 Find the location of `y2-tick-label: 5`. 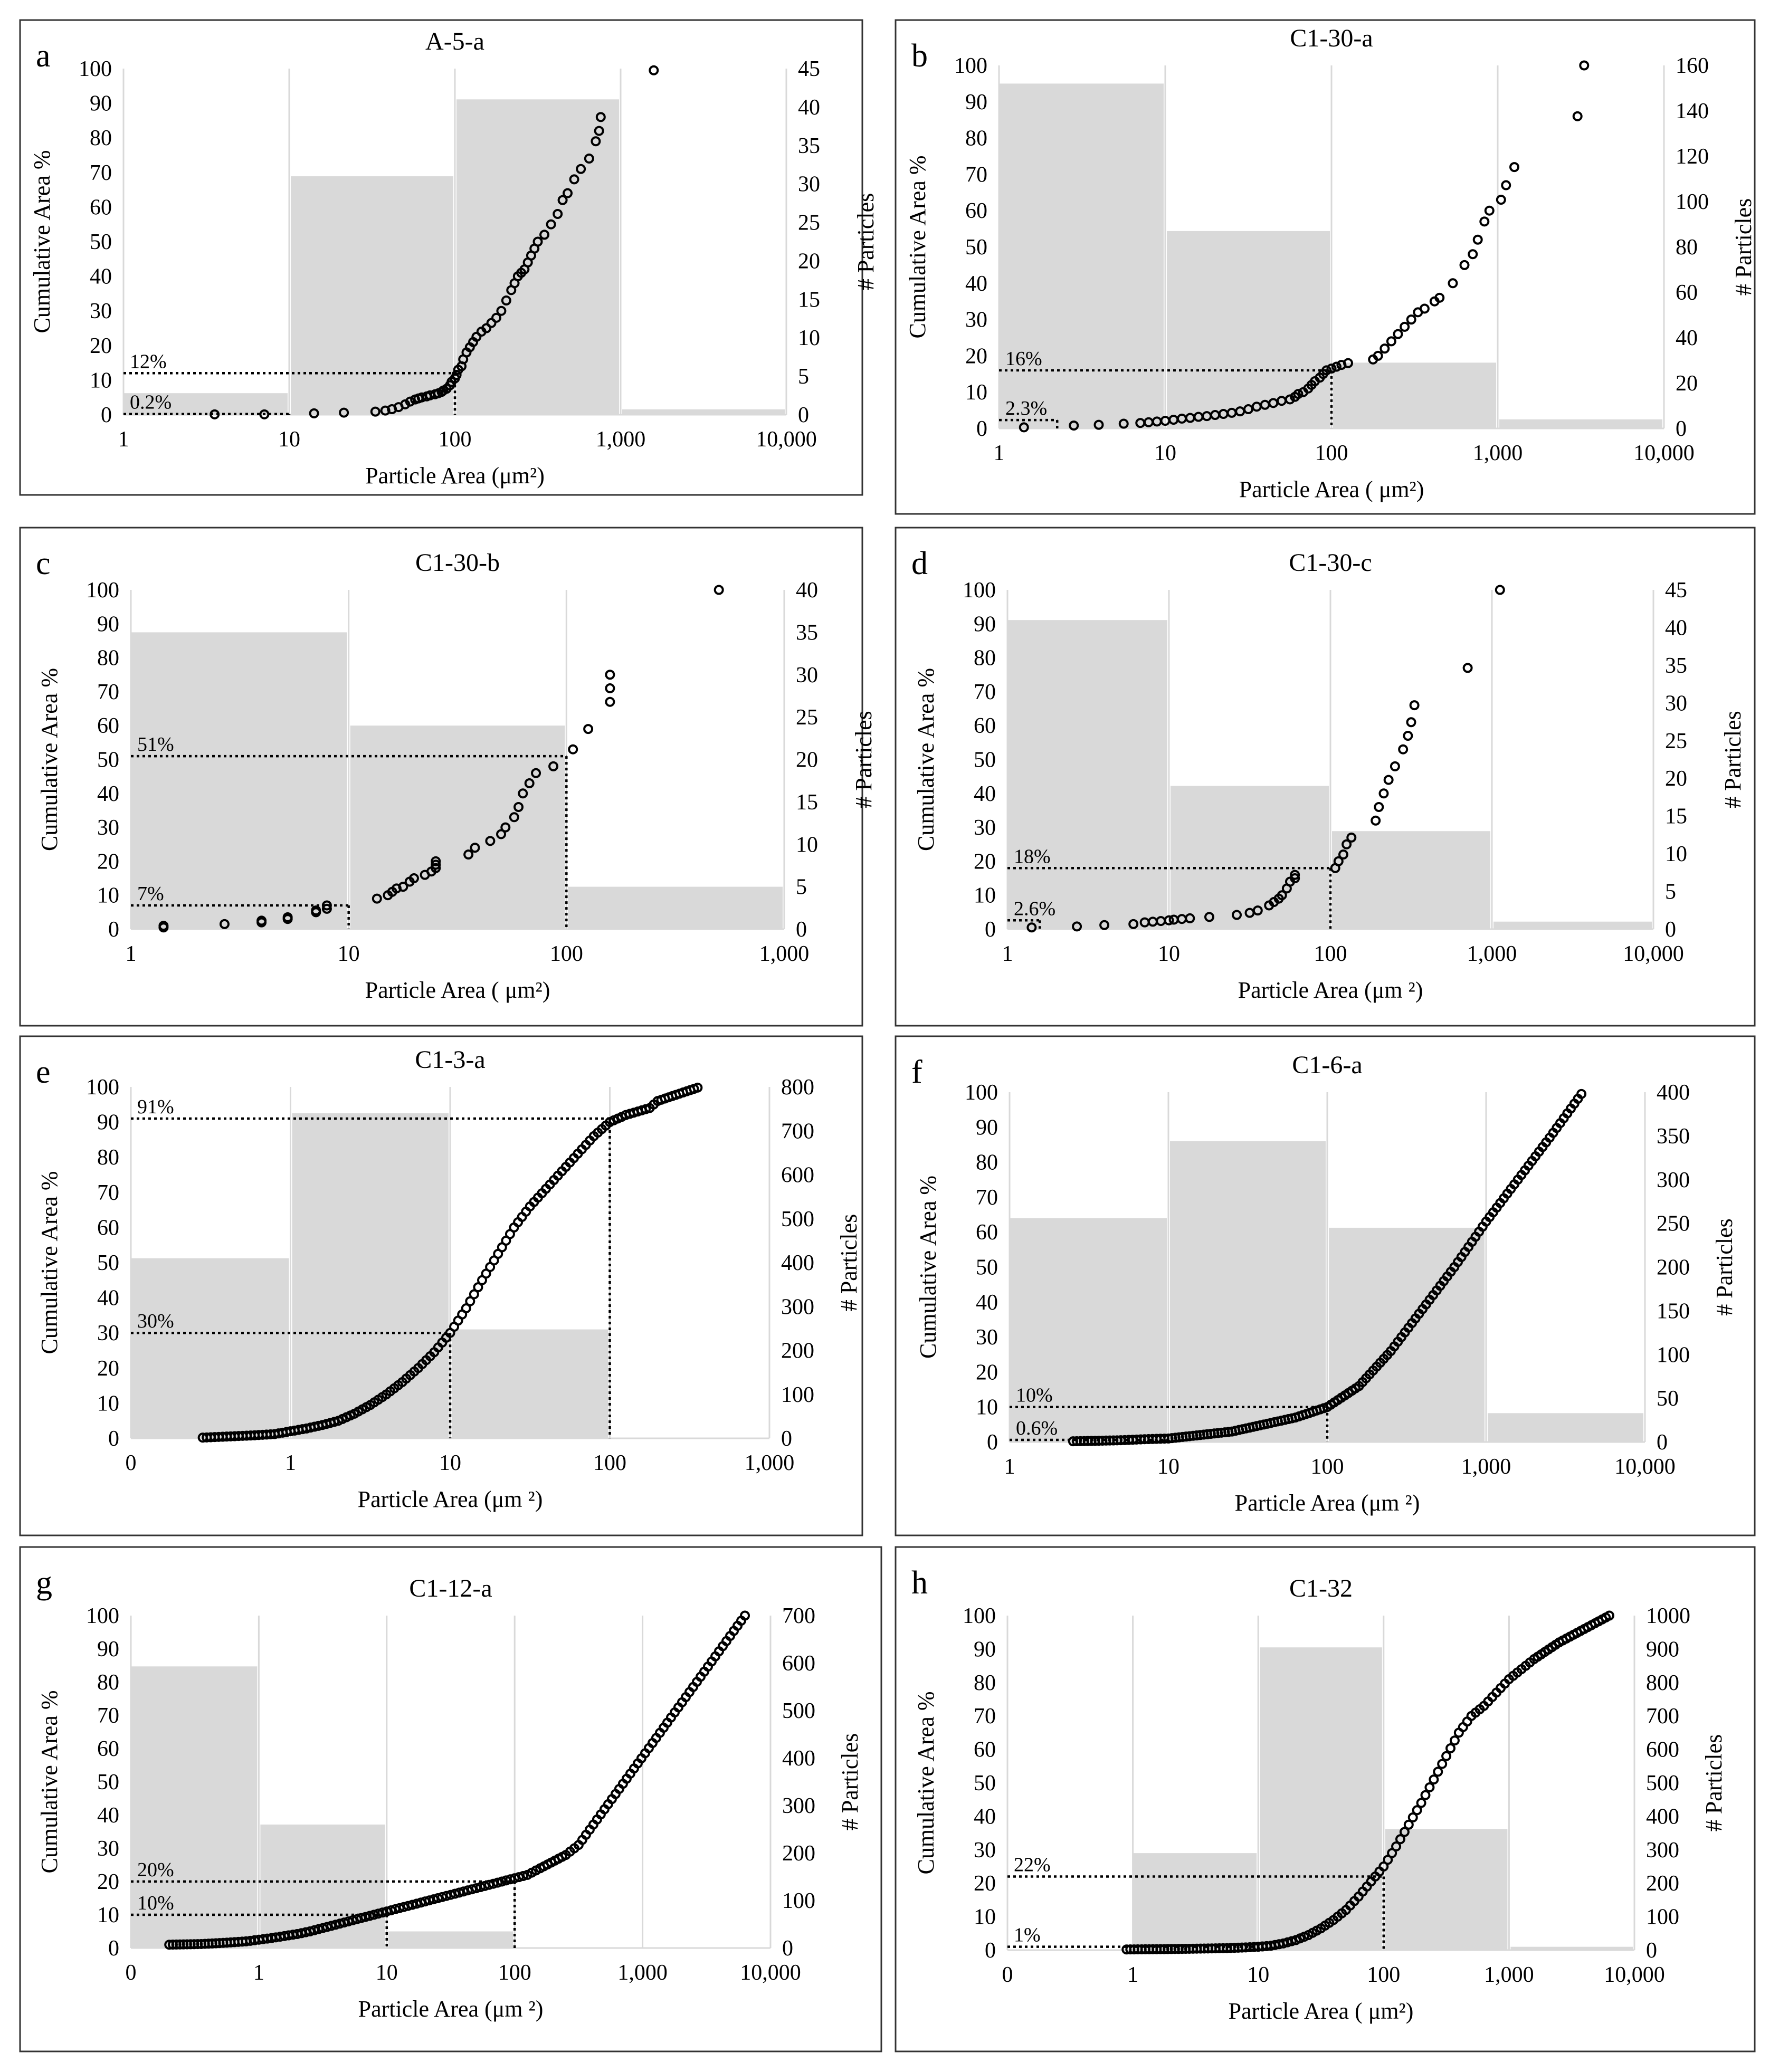

y2-tick-label: 5 is located at coordinates (1671, 892).